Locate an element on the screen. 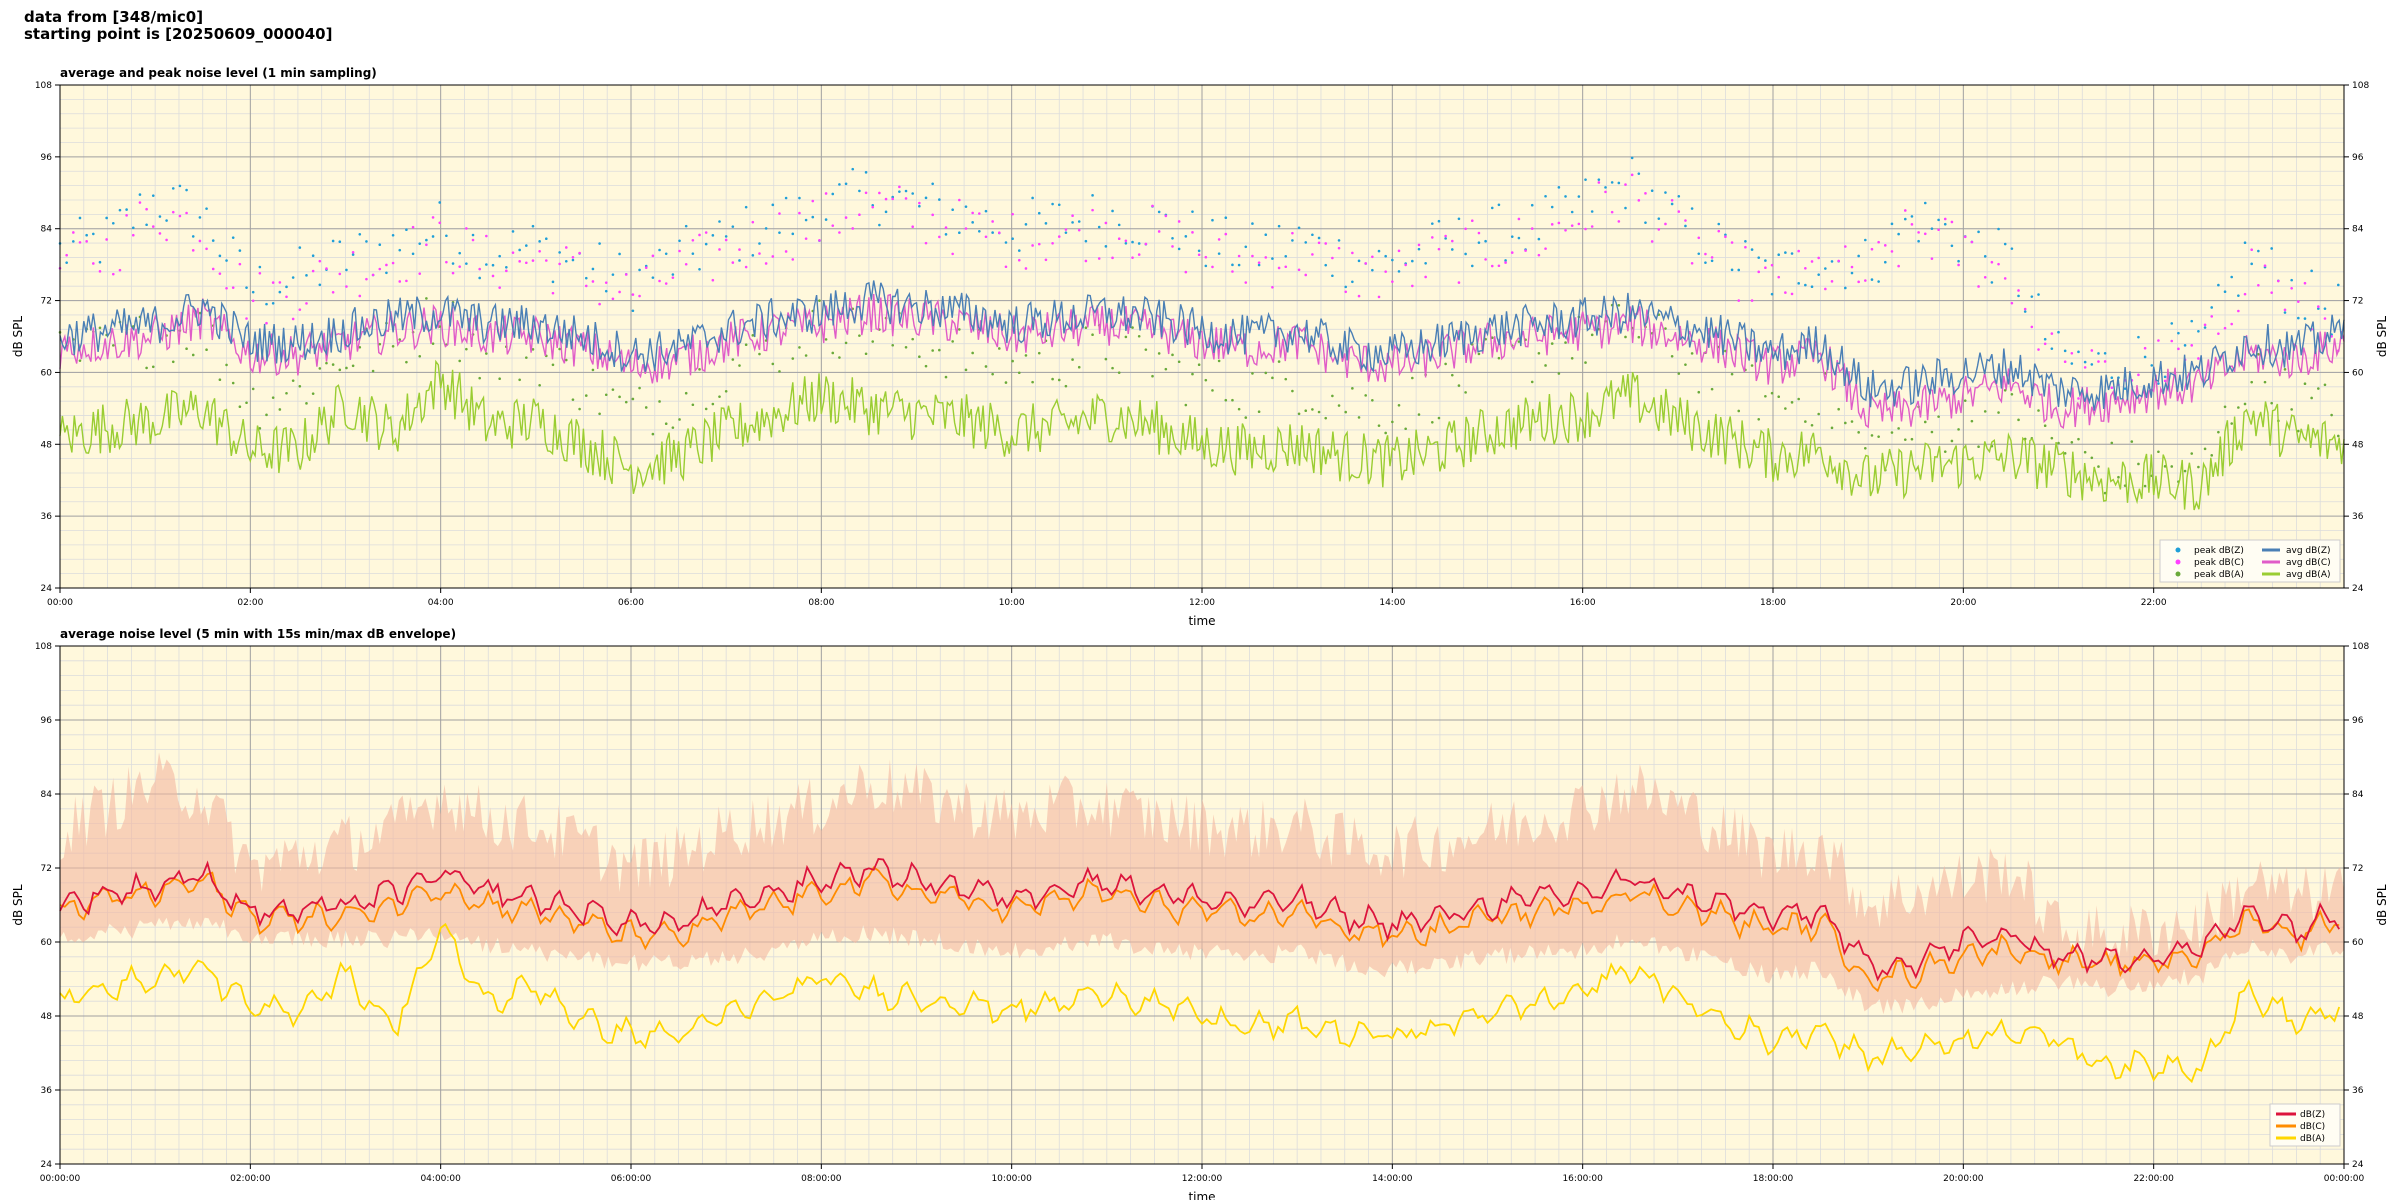 This screenshot has height=1200, width=2400. y-tick-label: 108 is located at coordinates (43, 647).